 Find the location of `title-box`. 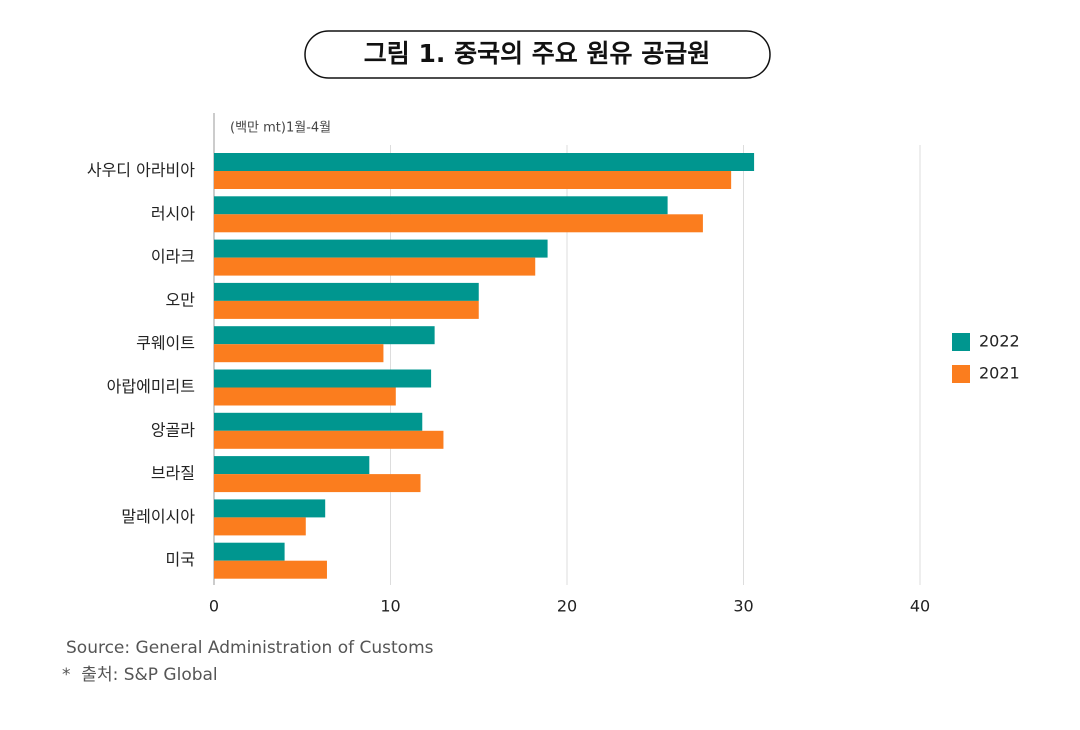

title-box is located at coordinates (537, 54).